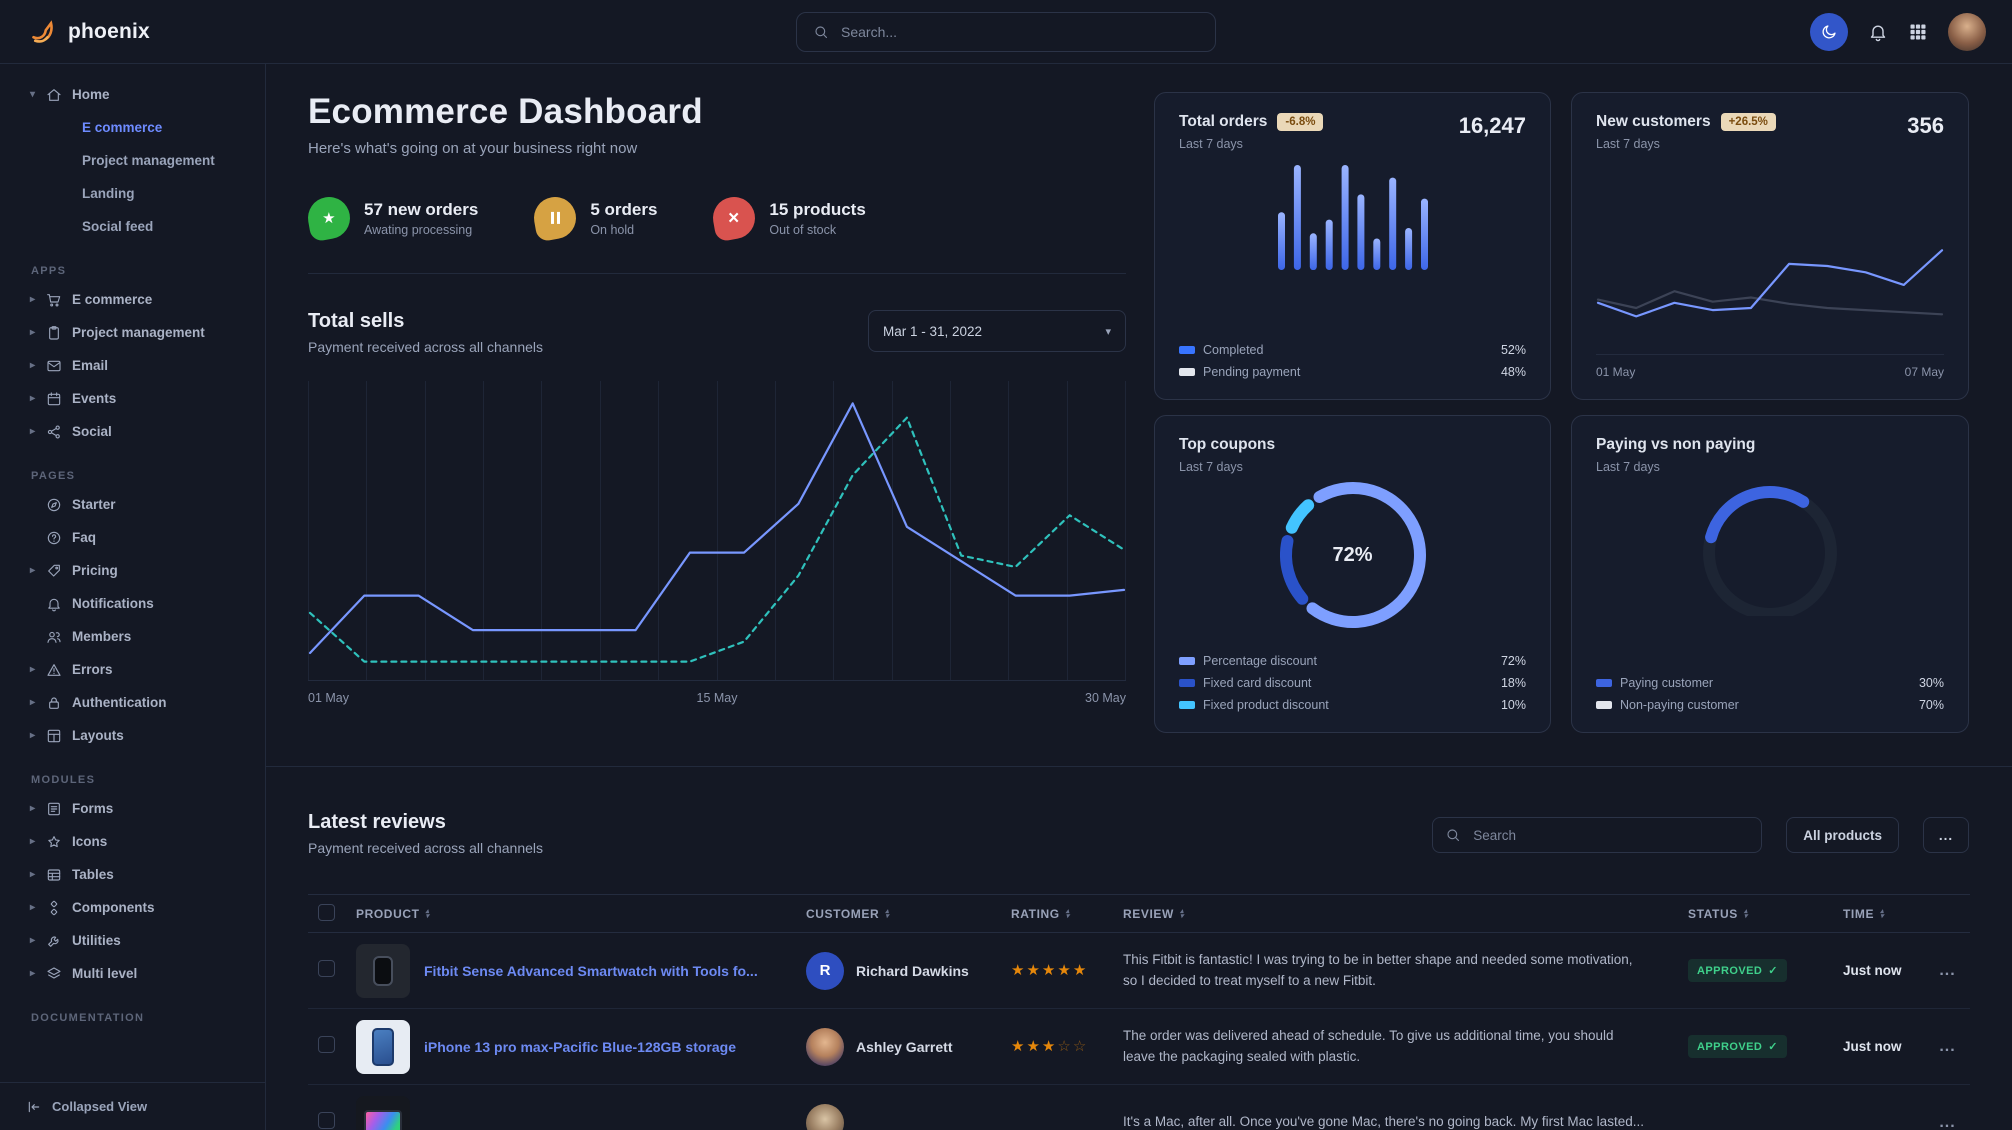 The width and height of the screenshot is (2012, 1130). I want to click on navbar-search, so click(1006, 31).